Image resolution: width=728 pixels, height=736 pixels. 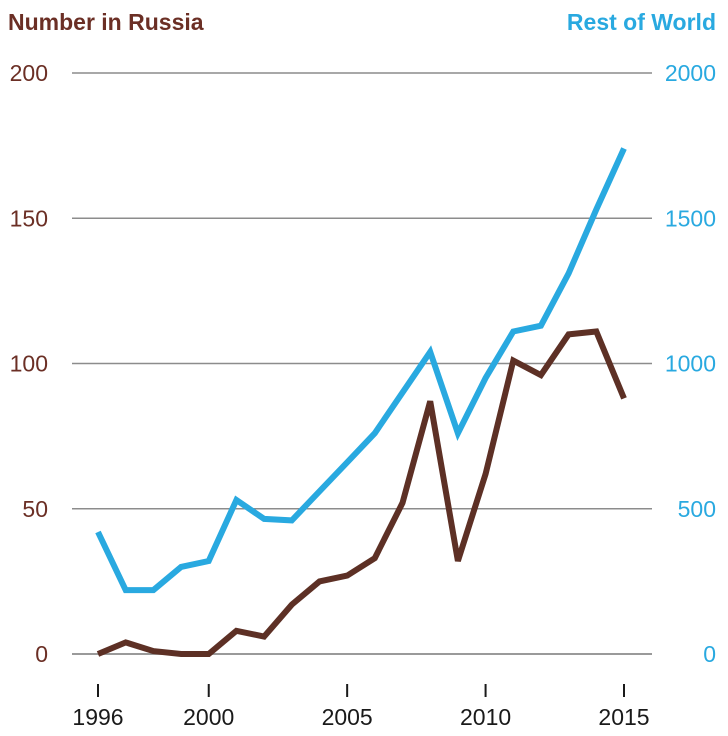 What do you see at coordinates (106, 22) in the screenshot?
I see `left-axis-title: Number in Russia` at bounding box center [106, 22].